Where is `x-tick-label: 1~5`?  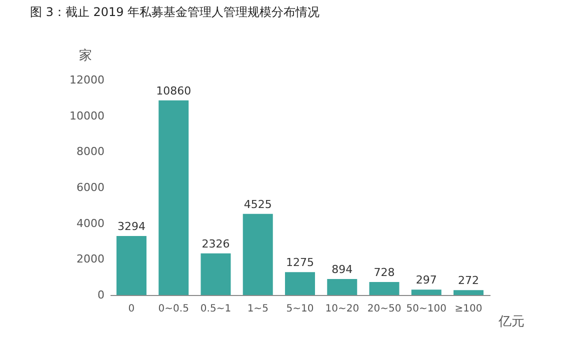 x-tick-label: 1~5 is located at coordinates (257, 309).